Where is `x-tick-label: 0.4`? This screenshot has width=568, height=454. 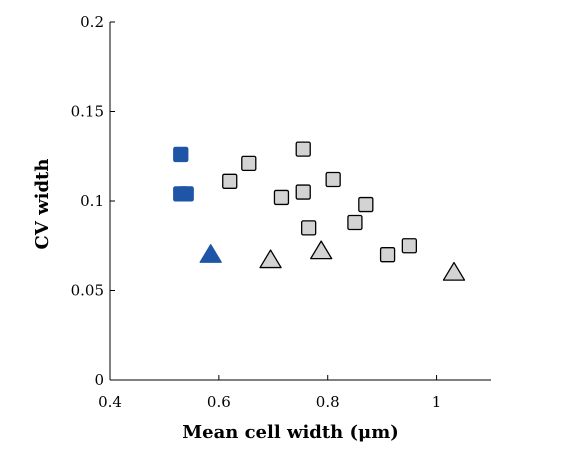 x-tick-label: 0.4 is located at coordinates (110, 402).